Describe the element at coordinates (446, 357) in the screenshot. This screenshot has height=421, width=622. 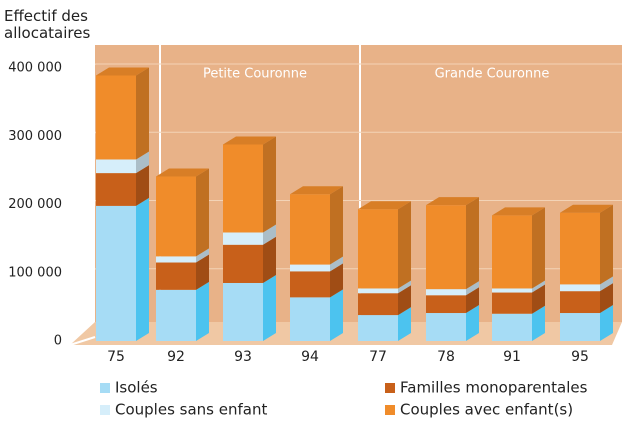
I see `x-tick-label: 78` at that location.